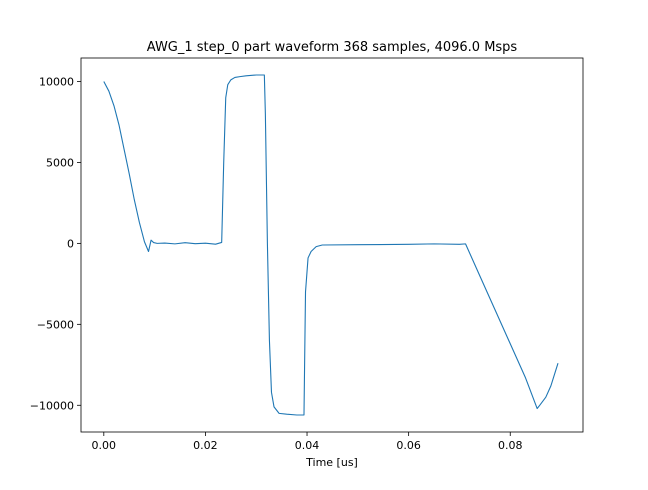 This screenshot has width=648, height=490. I want to click on x-tick-label: 0.00, so click(104, 445).